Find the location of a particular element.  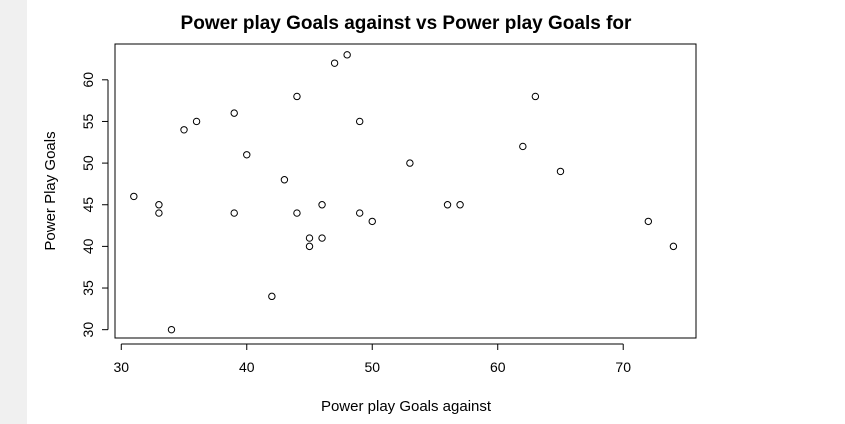

x-tick-label: 30 is located at coordinates (121, 367).